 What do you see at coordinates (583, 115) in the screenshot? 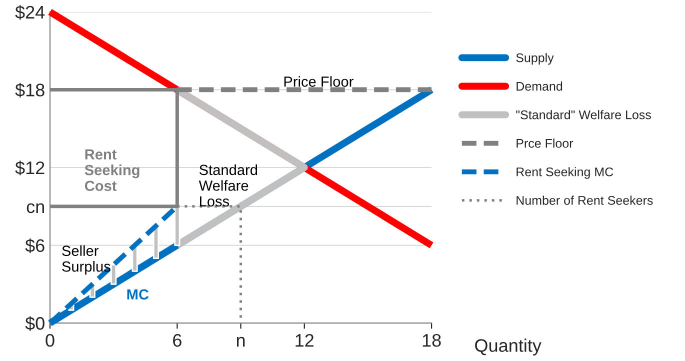
I see `legend-label: "Standard" Welfare Loss` at bounding box center [583, 115].